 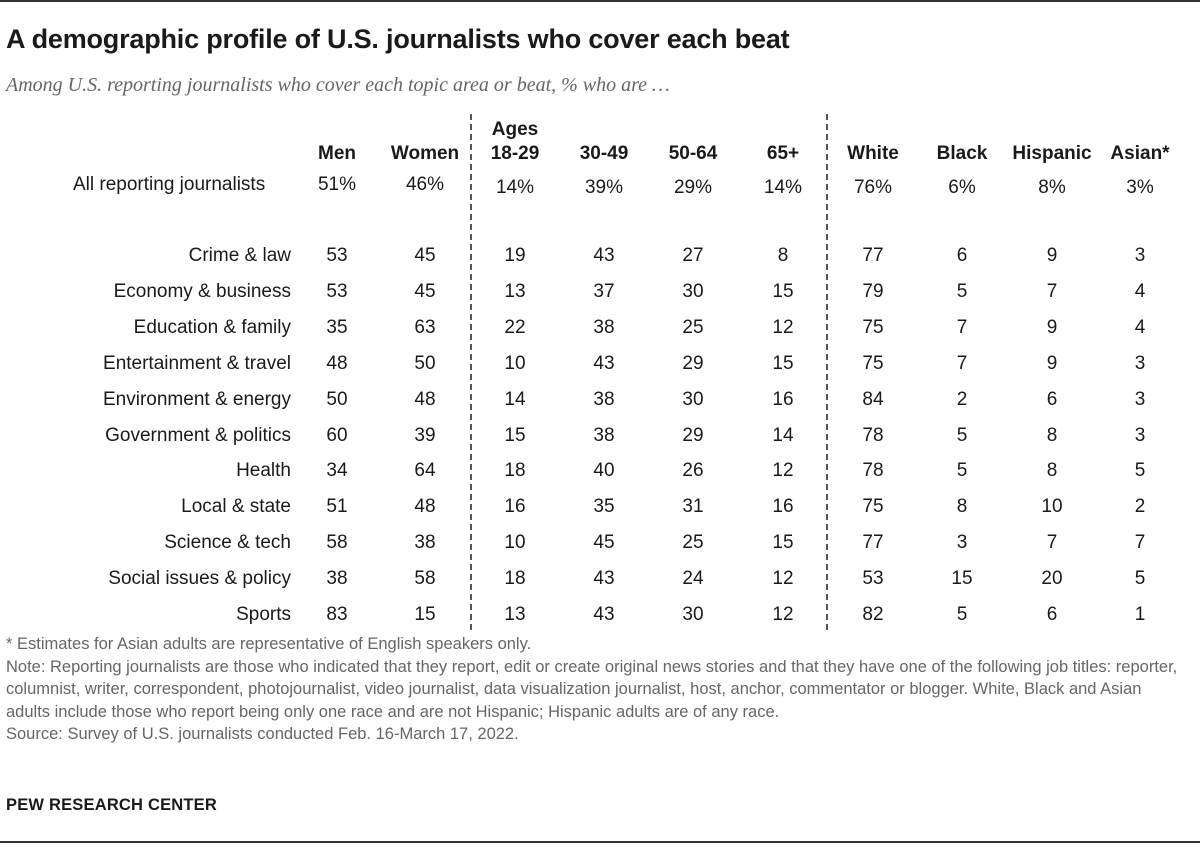 I want to click on bottom-rule, so click(x=600, y=842).